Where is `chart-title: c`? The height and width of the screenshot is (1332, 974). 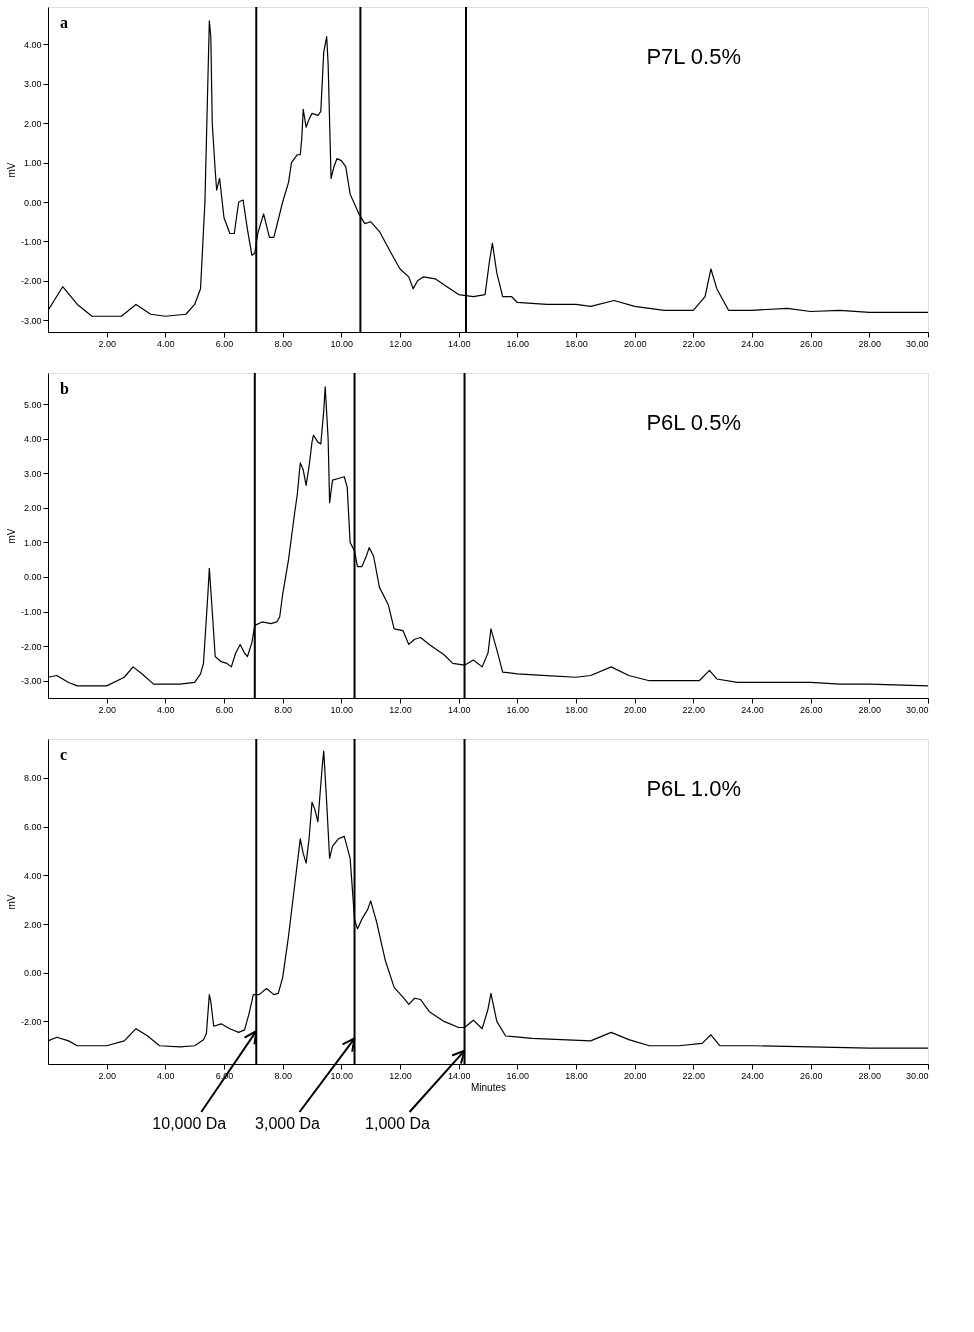
chart-title: c is located at coordinates (64, 754).